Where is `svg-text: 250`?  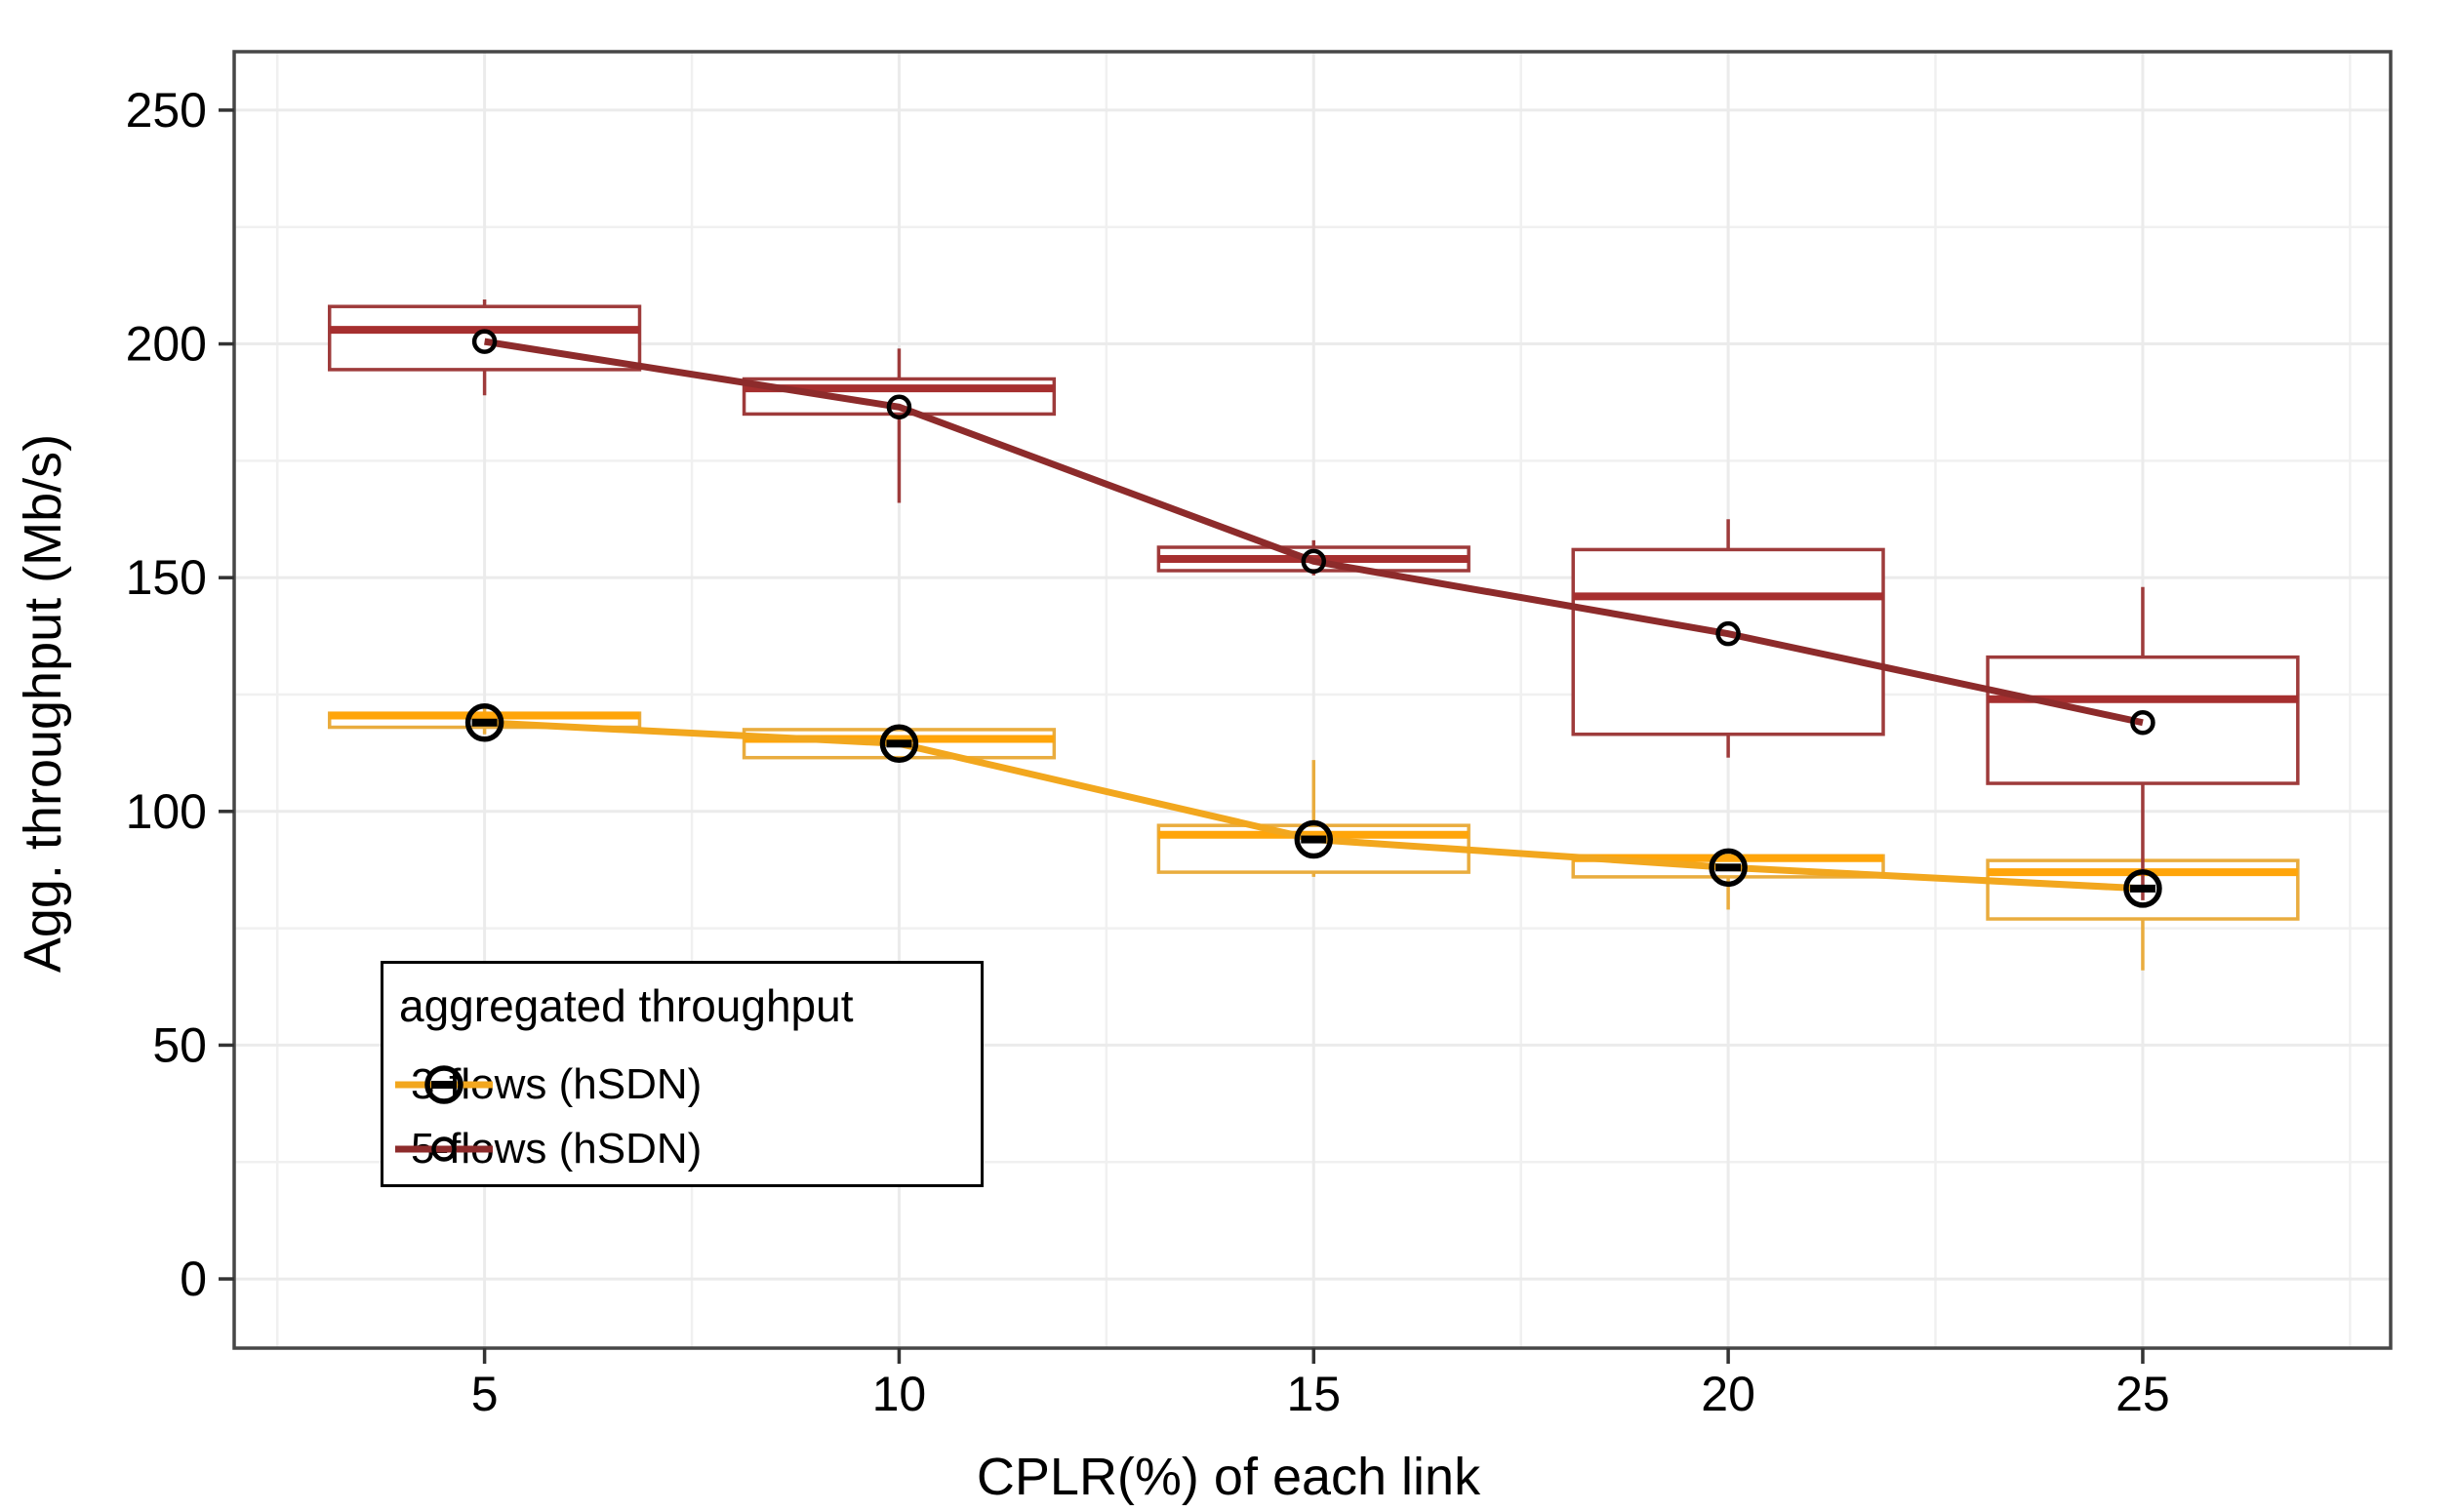
svg-text: 250 is located at coordinates (166, 110).